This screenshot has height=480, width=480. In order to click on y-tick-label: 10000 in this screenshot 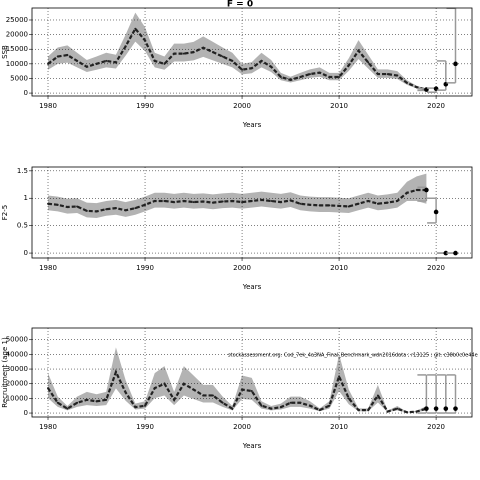, I will do `click(17, 398)`.